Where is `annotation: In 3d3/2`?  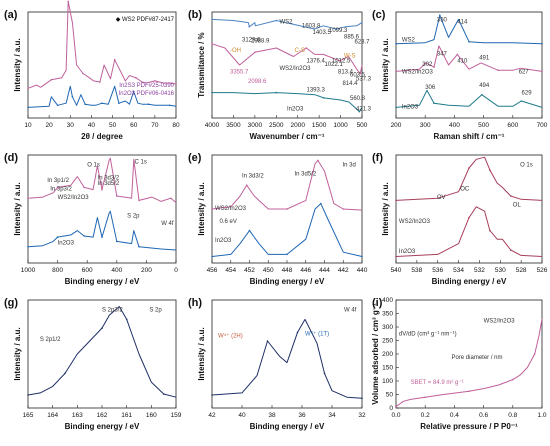
annotation: In 3d3/2 is located at coordinates (253, 176).